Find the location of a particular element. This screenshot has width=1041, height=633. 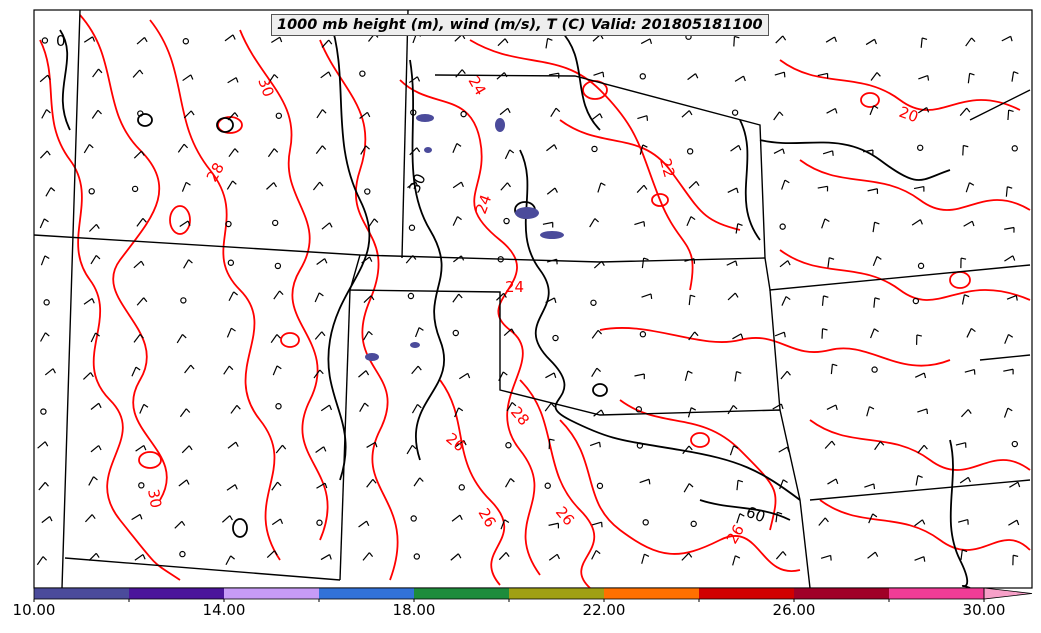

temp-label: 20 is located at coordinates (909, 114).